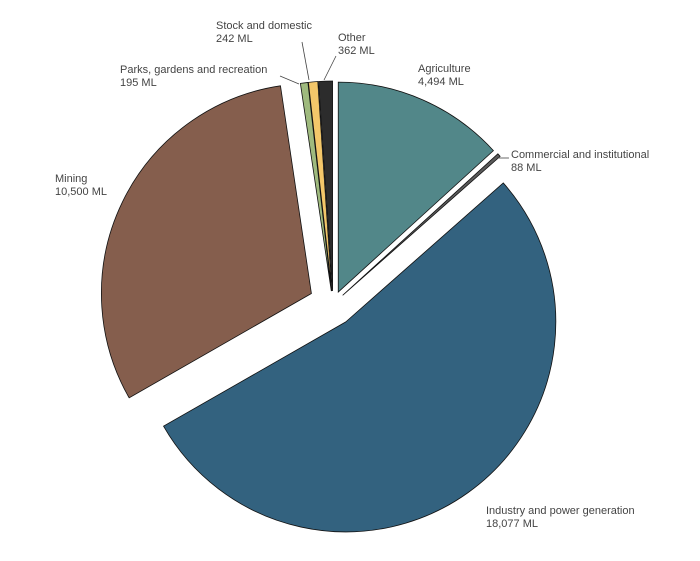  I want to click on label-name-commercial-and-institutional: Commercial and institutional, so click(580, 155).